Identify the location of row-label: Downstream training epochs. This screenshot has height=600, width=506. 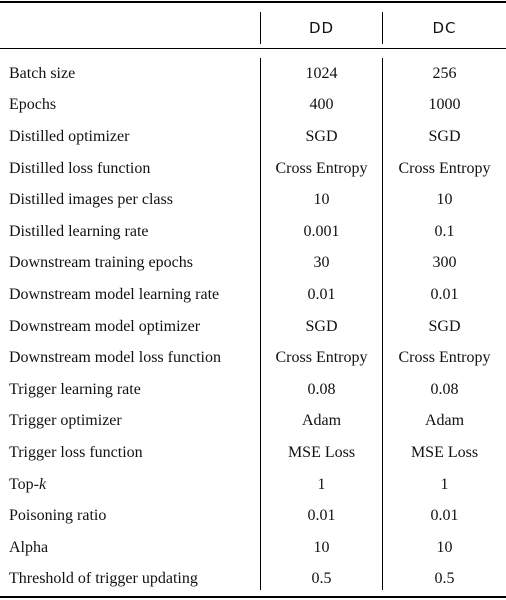
(101, 263).